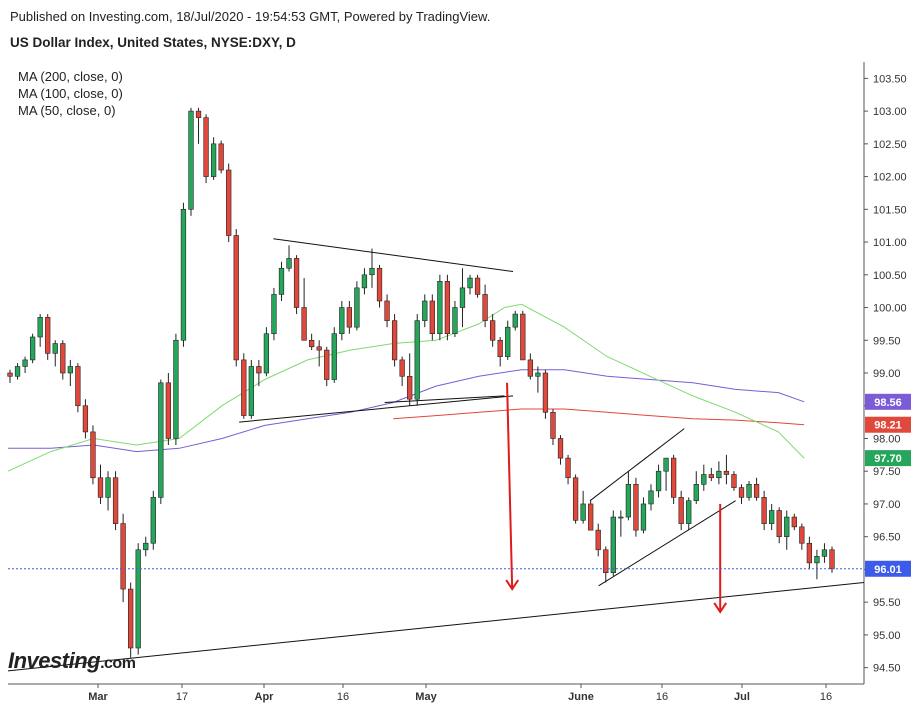  What do you see at coordinates (888, 458) in the screenshot?
I see `price-badge` at bounding box center [888, 458].